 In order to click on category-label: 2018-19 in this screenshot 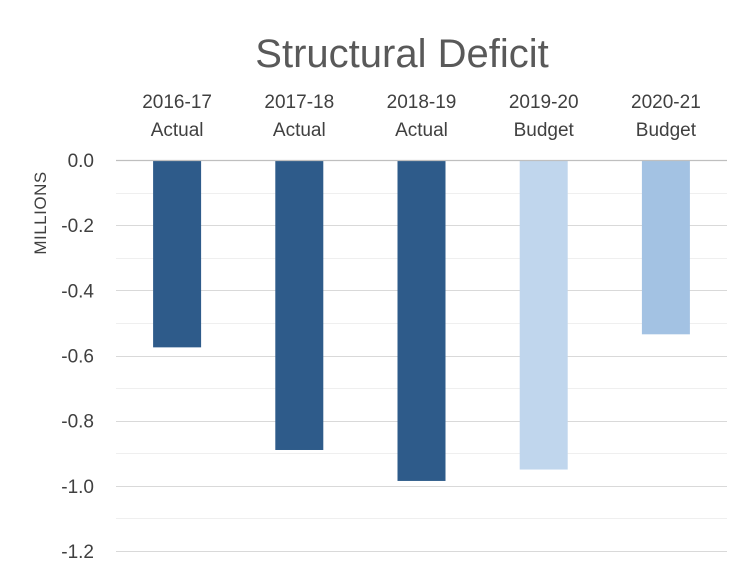, I will do `click(422, 102)`.